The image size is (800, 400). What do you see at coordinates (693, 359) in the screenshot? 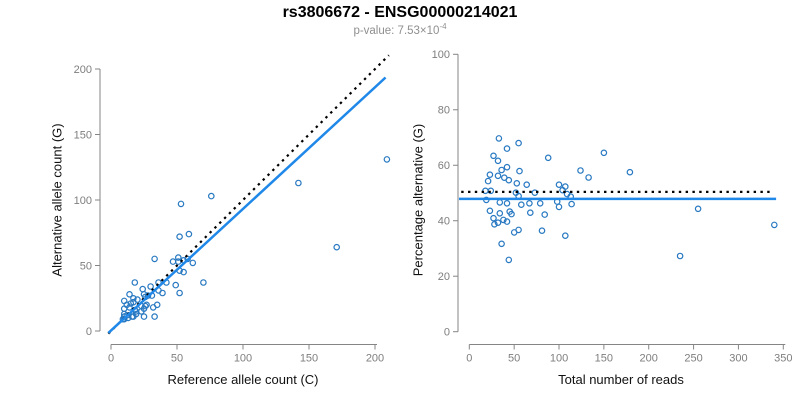
I see `x-tick-label: 250` at bounding box center [693, 359].